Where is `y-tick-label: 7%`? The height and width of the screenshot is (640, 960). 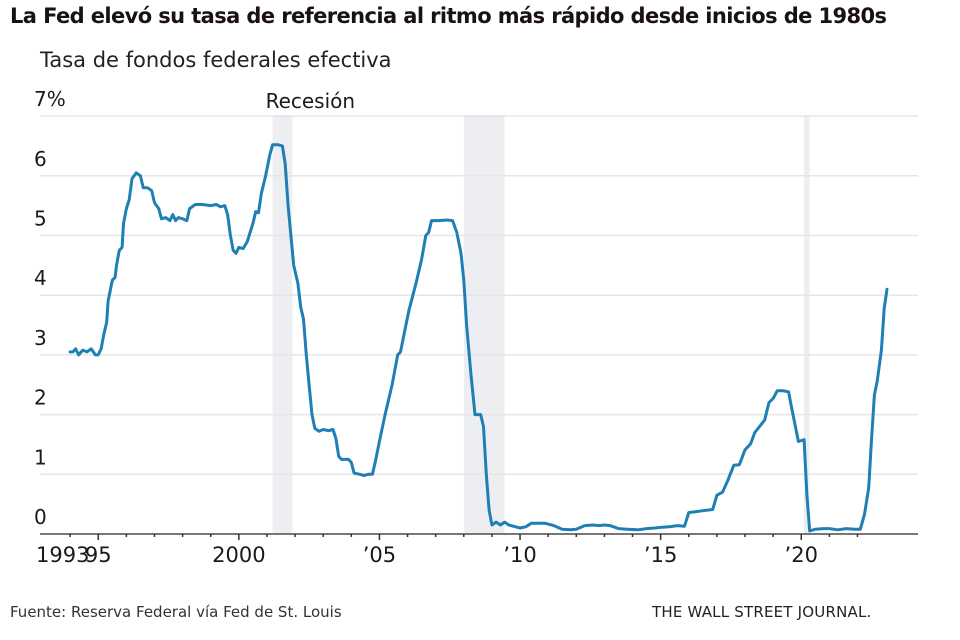
y-tick-label: 7% is located at coordinates (50, 99).